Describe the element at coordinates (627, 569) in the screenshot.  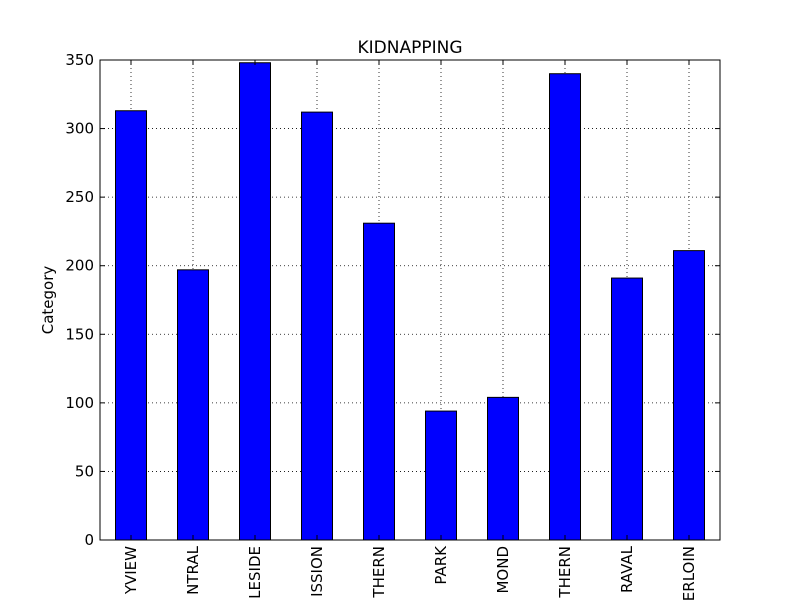
I see `x-tick-label: RAVAL` at that location.